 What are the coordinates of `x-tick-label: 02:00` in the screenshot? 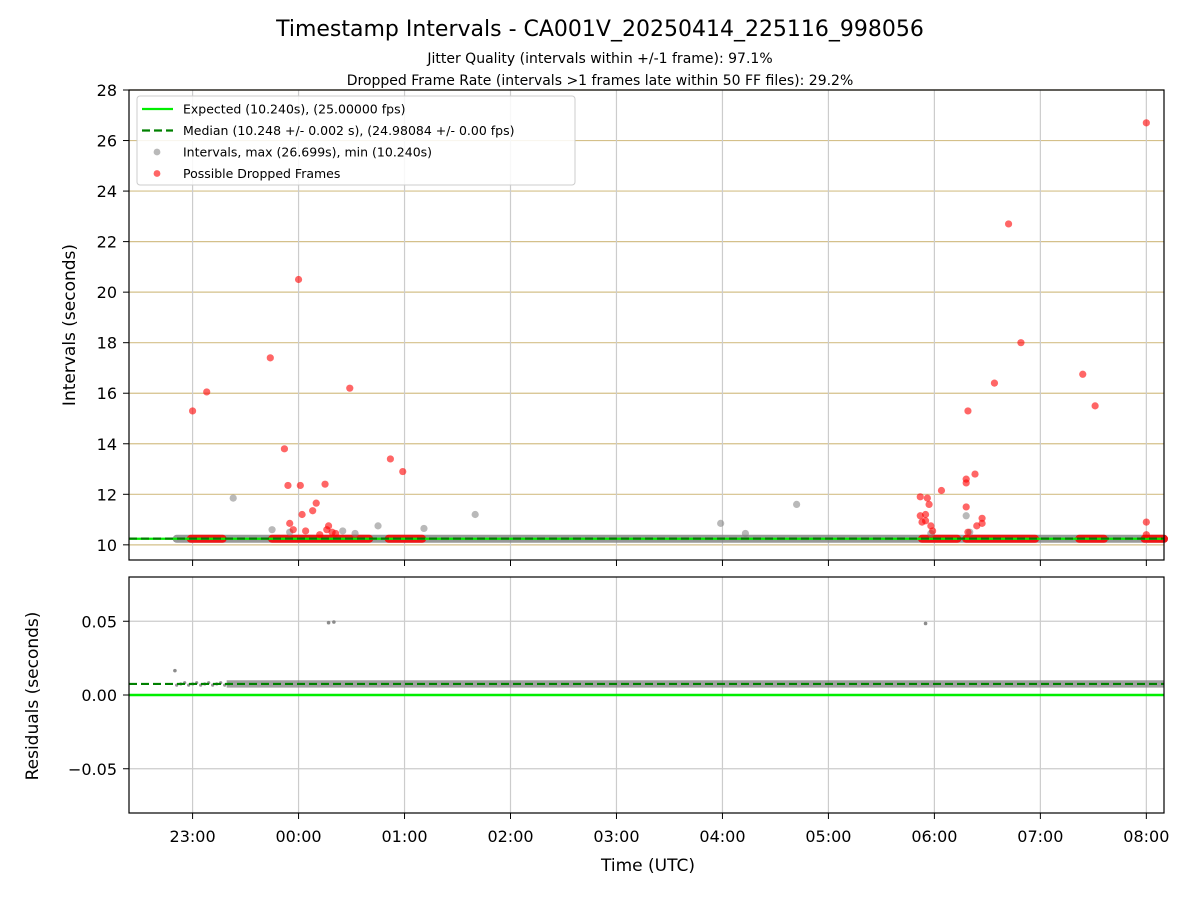 It's located at (510, 836).